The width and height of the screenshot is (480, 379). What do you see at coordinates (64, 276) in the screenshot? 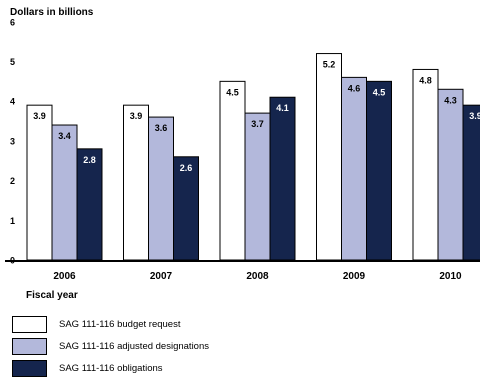
I see `x-tick-label: 2006` at bounding box center [64, 276].